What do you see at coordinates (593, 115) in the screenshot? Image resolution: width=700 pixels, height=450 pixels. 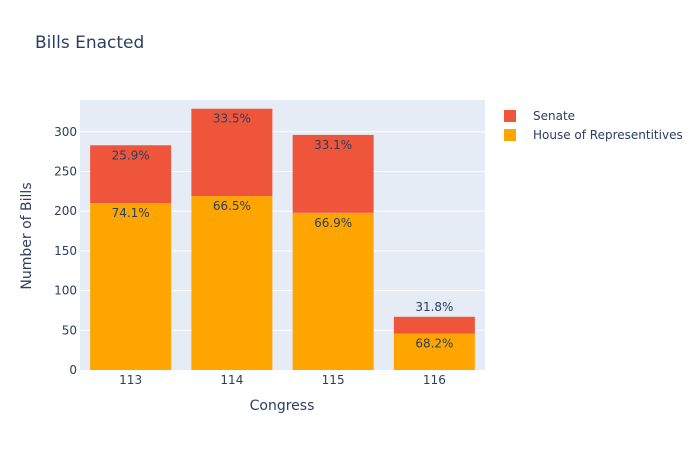 I see `legend-item-senate: Senate` at bounding box center [593, 115].